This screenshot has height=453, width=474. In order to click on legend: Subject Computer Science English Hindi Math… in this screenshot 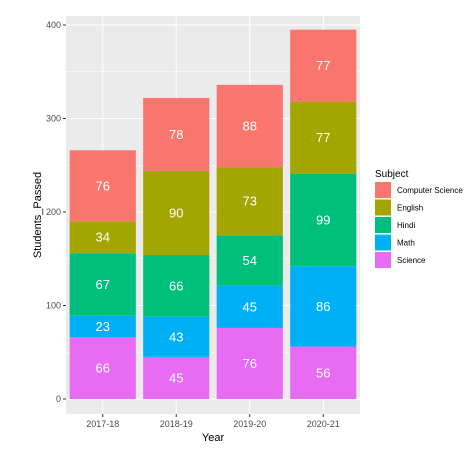, I will do `click(419, 218)`.